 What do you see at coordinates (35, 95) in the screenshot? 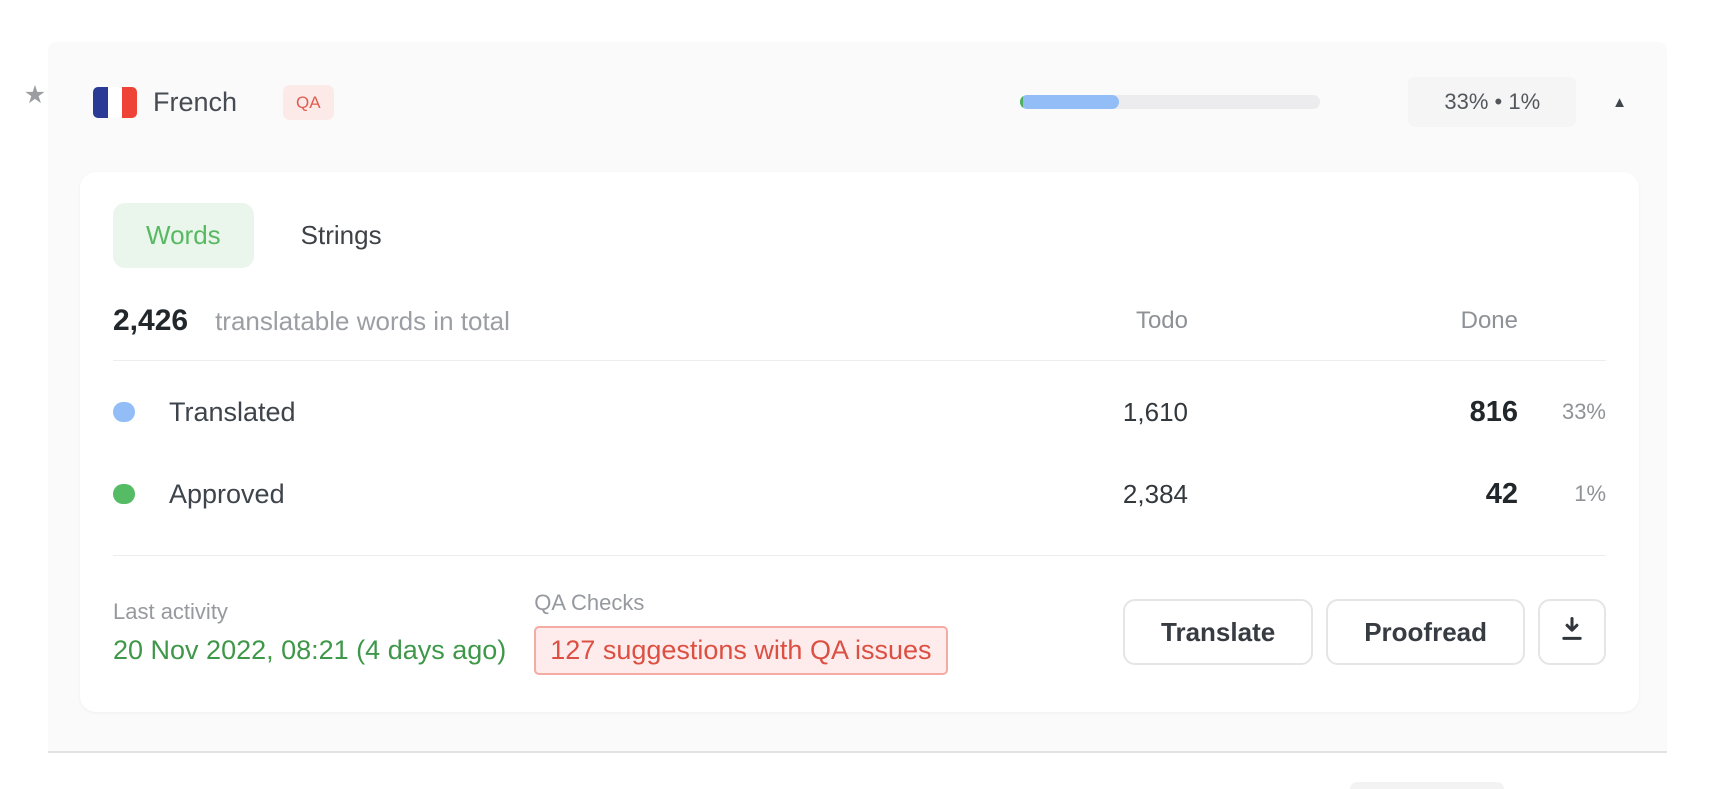
I see `favorite-star-icon: ★` at bounding box center [35, 95].